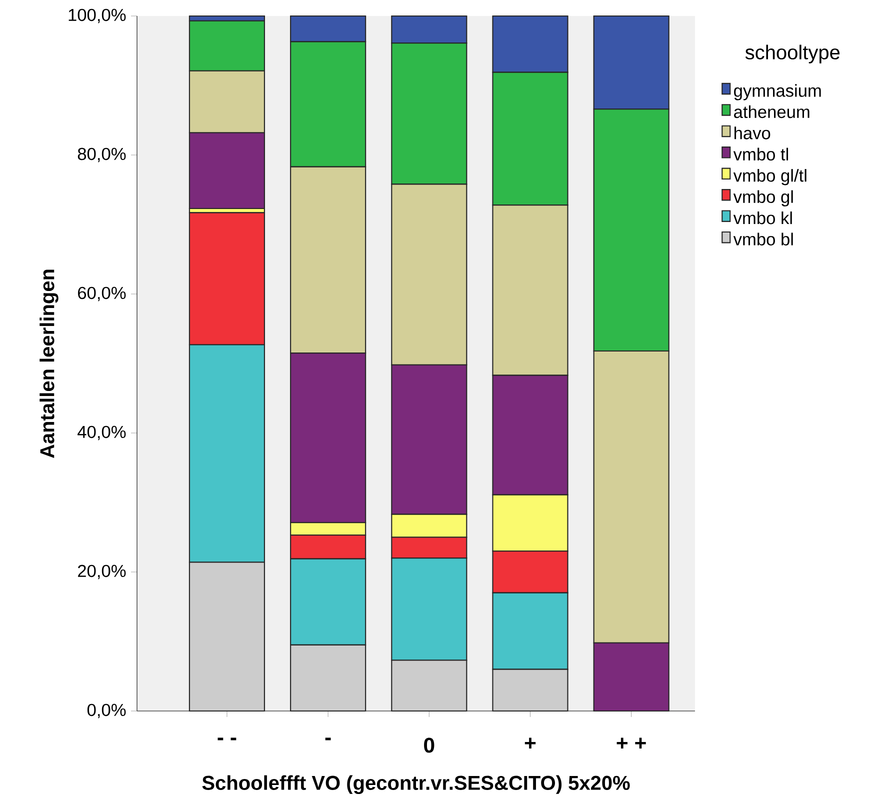 Image resolution: width=880 pixels, height=805 pixels. I want to click on legend-label: vmbo gl, so click(763, 198).